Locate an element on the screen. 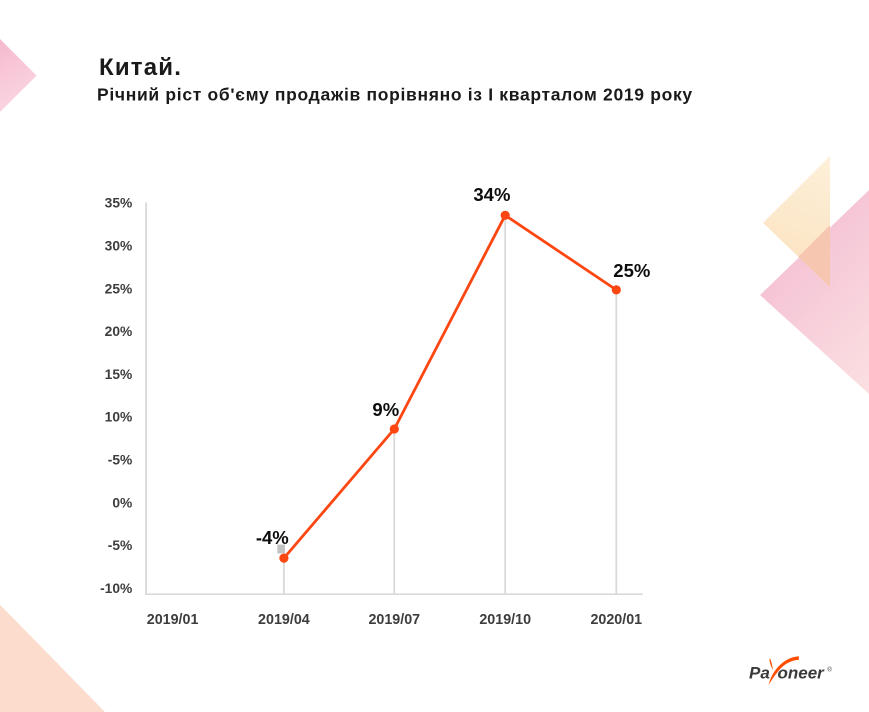  svg-text: 0% is located at coordinates (122, 502).